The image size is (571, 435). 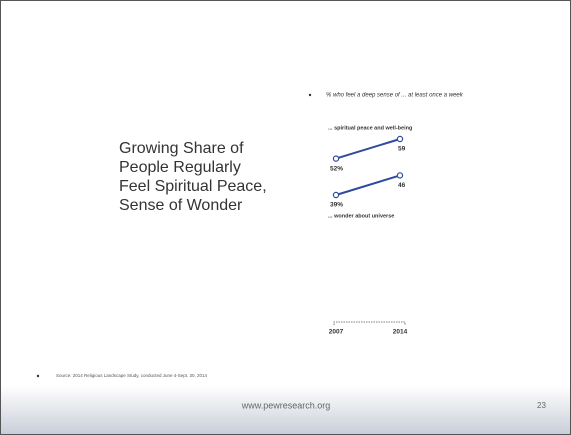 What do you see at coordinates (402, 185) in the screenshot?
I see `value-label: 46` at bounding box center [402, 185].